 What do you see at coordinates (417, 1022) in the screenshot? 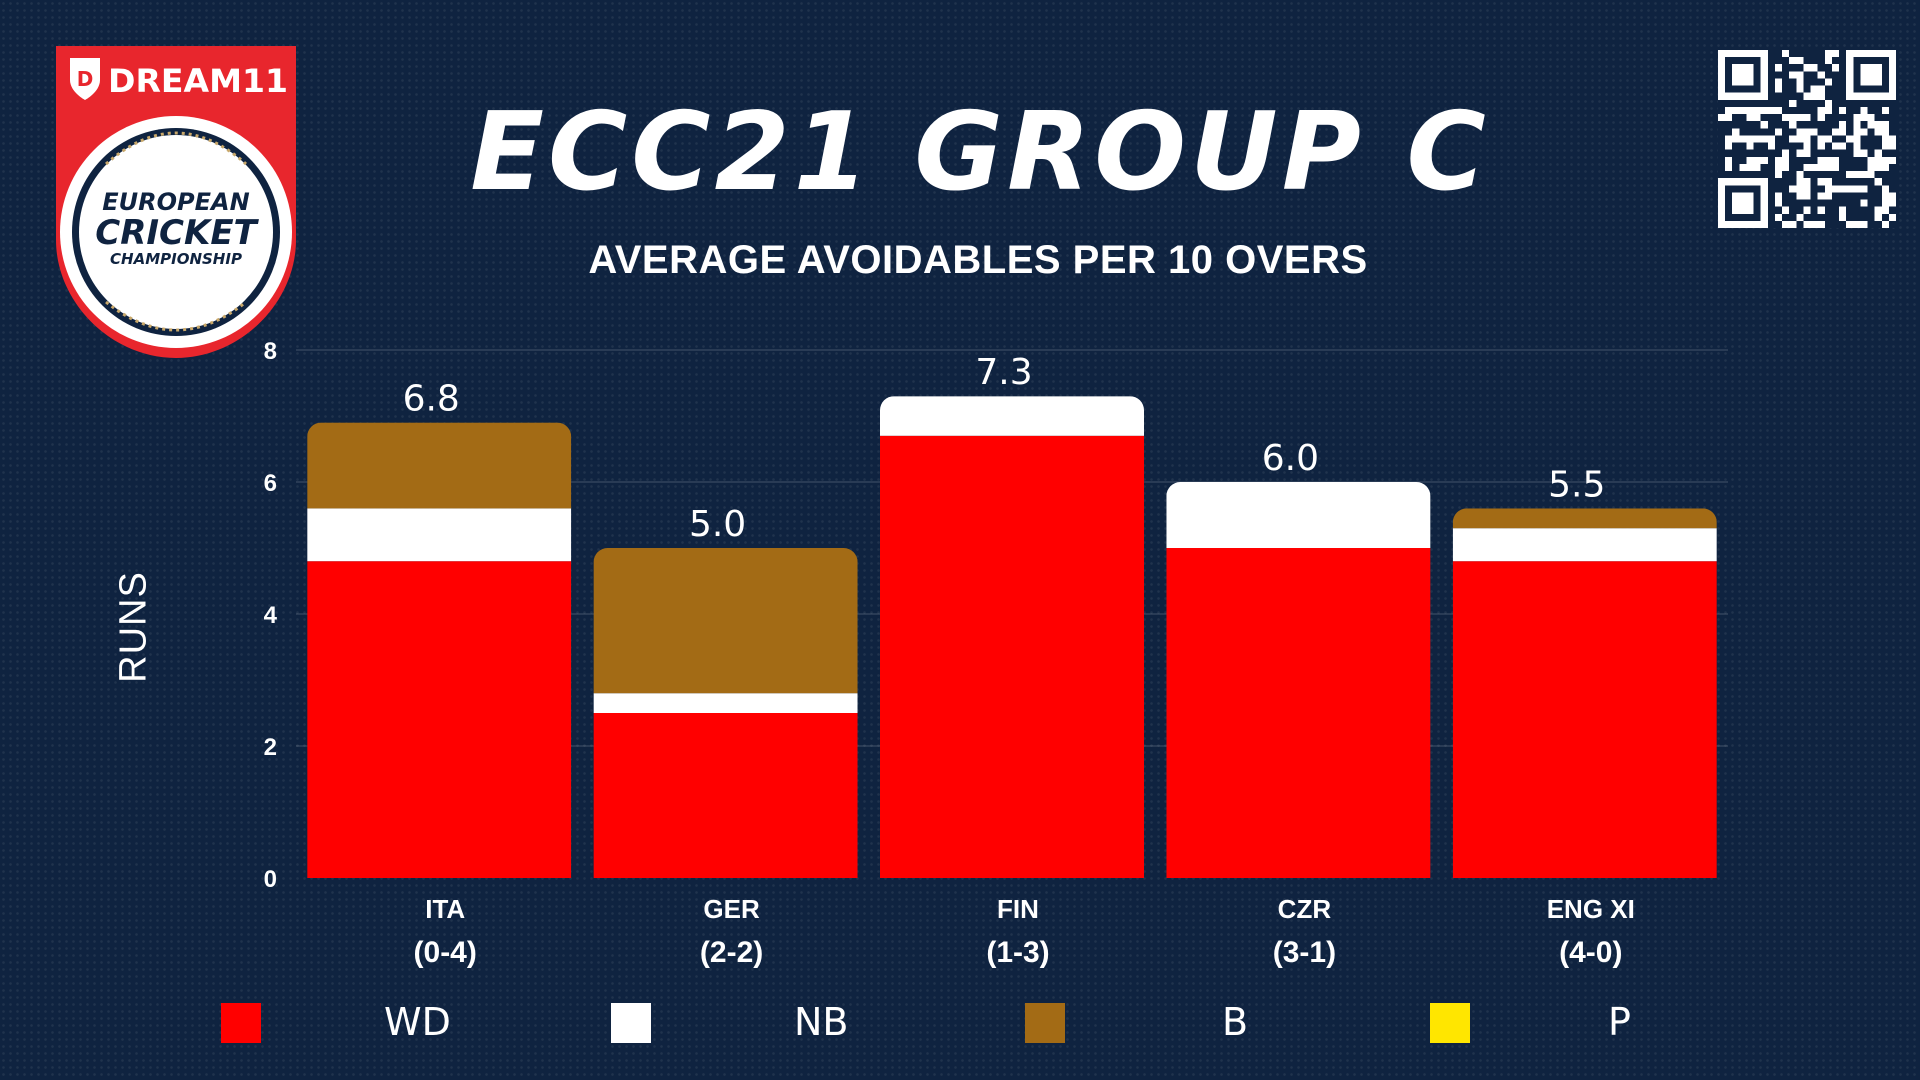
I see `legend-label-wd: WD` at bounding box center [417, 1022].